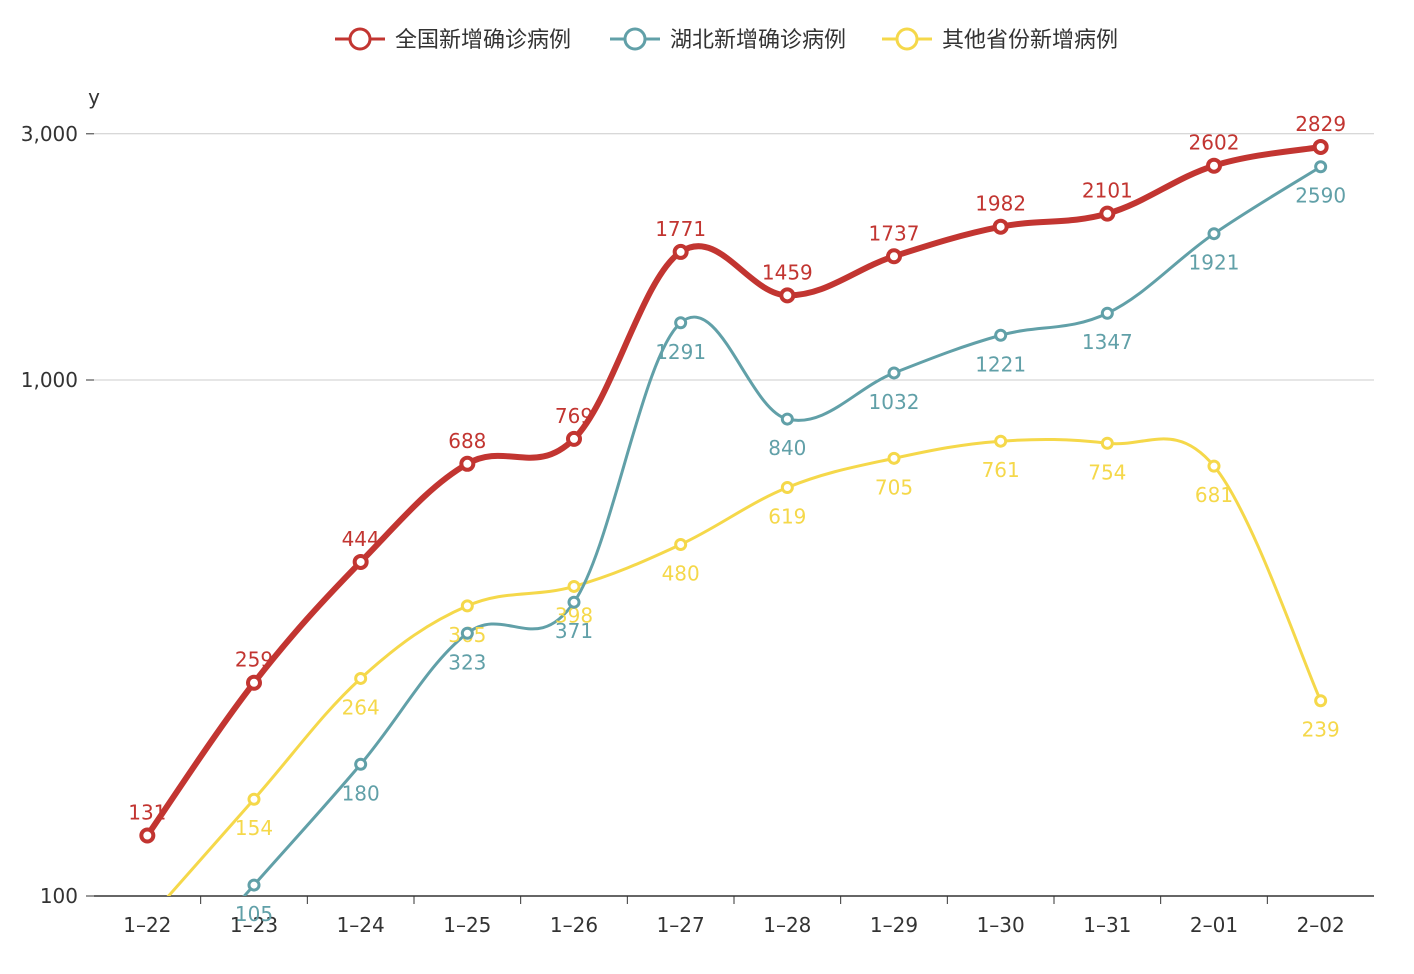 This screenshot has height=974, width=1414. Describe the element at coordinates (254, 660) in the screenshot. I see `data-label: 259` at that location.